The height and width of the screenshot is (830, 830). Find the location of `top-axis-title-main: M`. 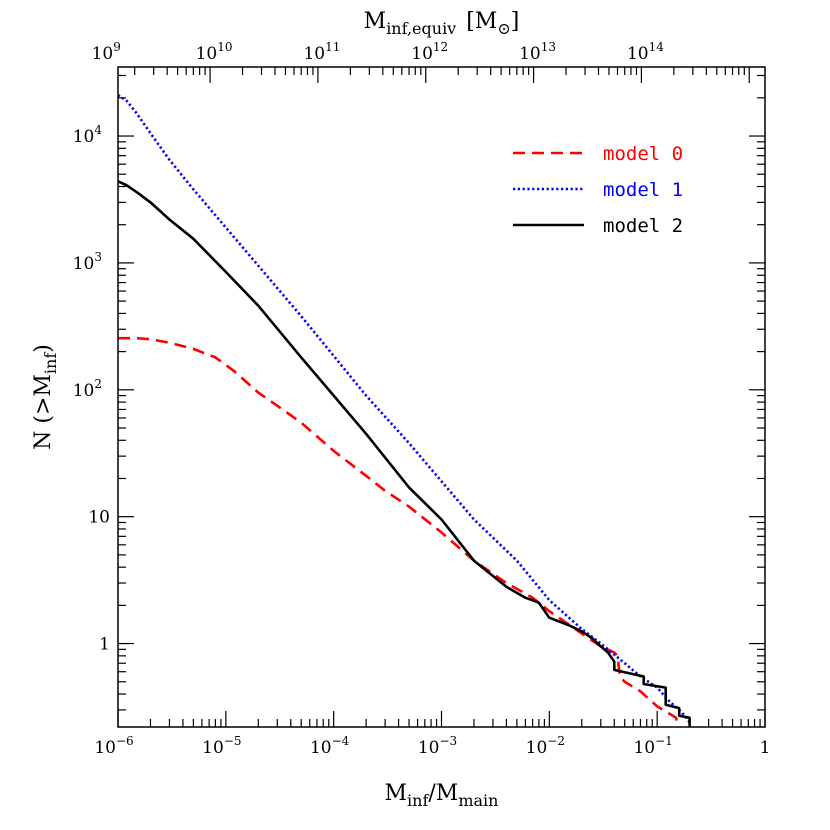

top-axis-title-main: M is located at coordinates (375, 21).